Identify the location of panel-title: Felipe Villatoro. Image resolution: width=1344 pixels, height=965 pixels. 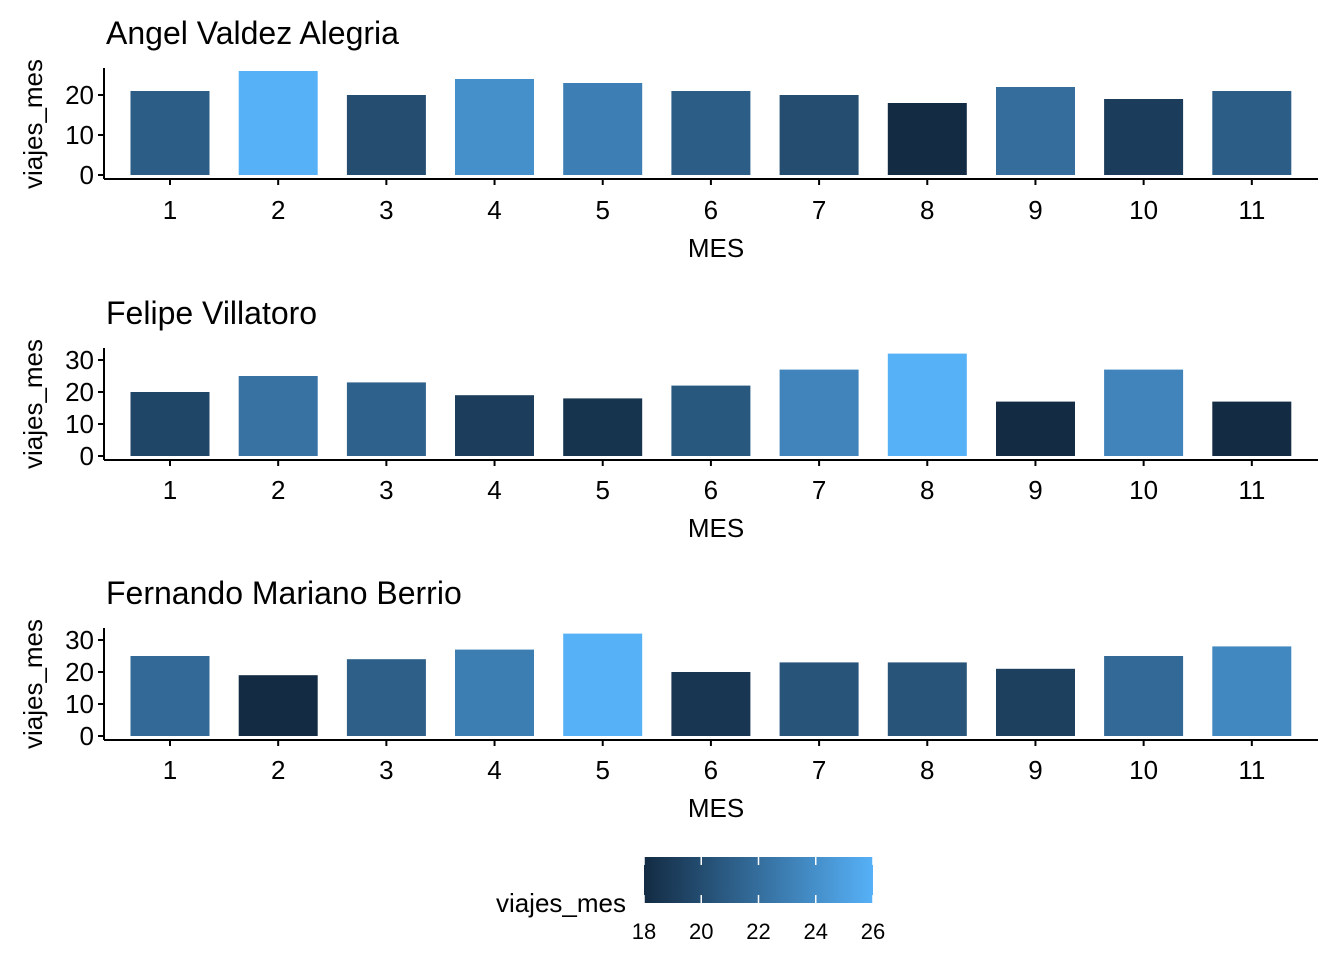
(211, 313).